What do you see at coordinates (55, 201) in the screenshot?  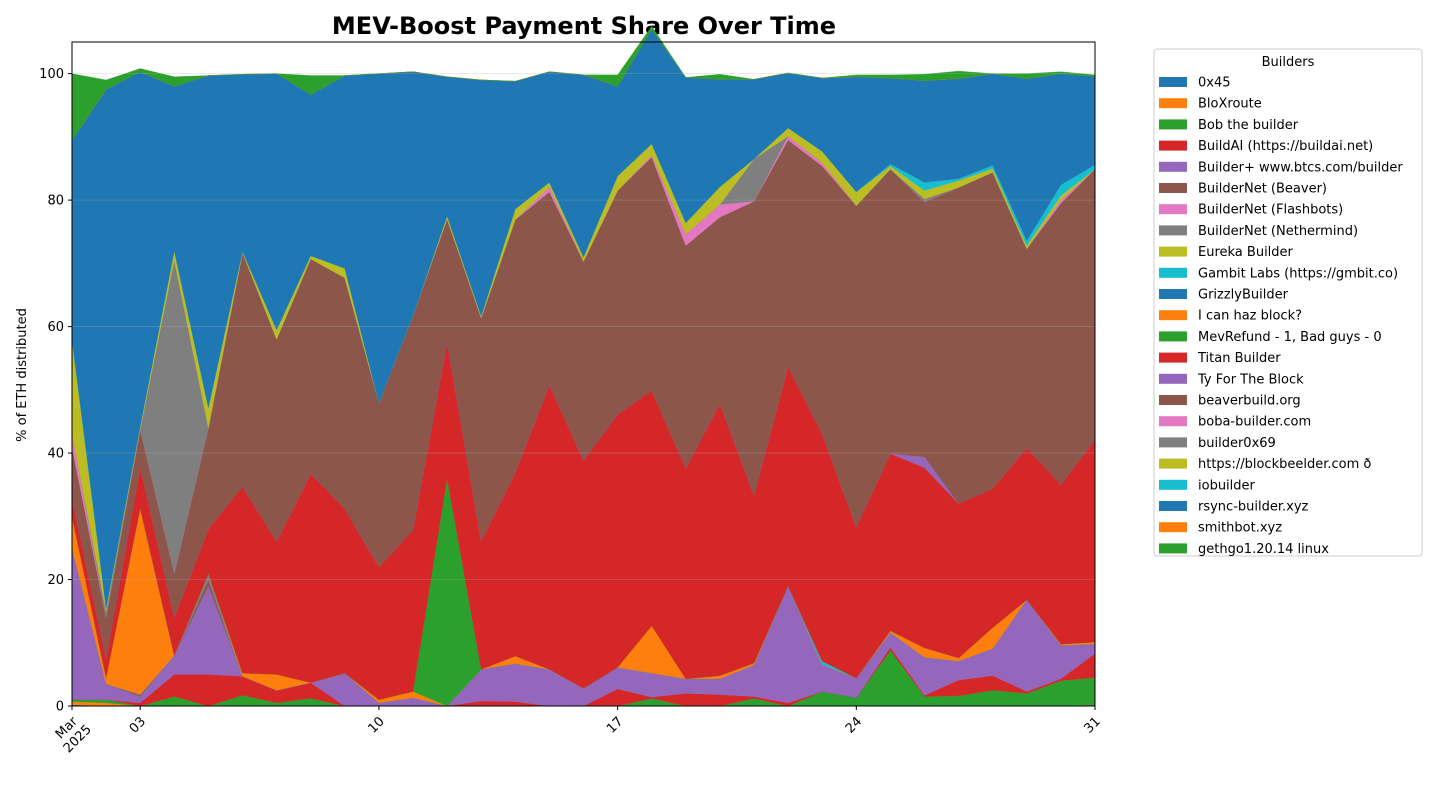 I see `y-tick-label: 80` at bounding box center [55, 201].